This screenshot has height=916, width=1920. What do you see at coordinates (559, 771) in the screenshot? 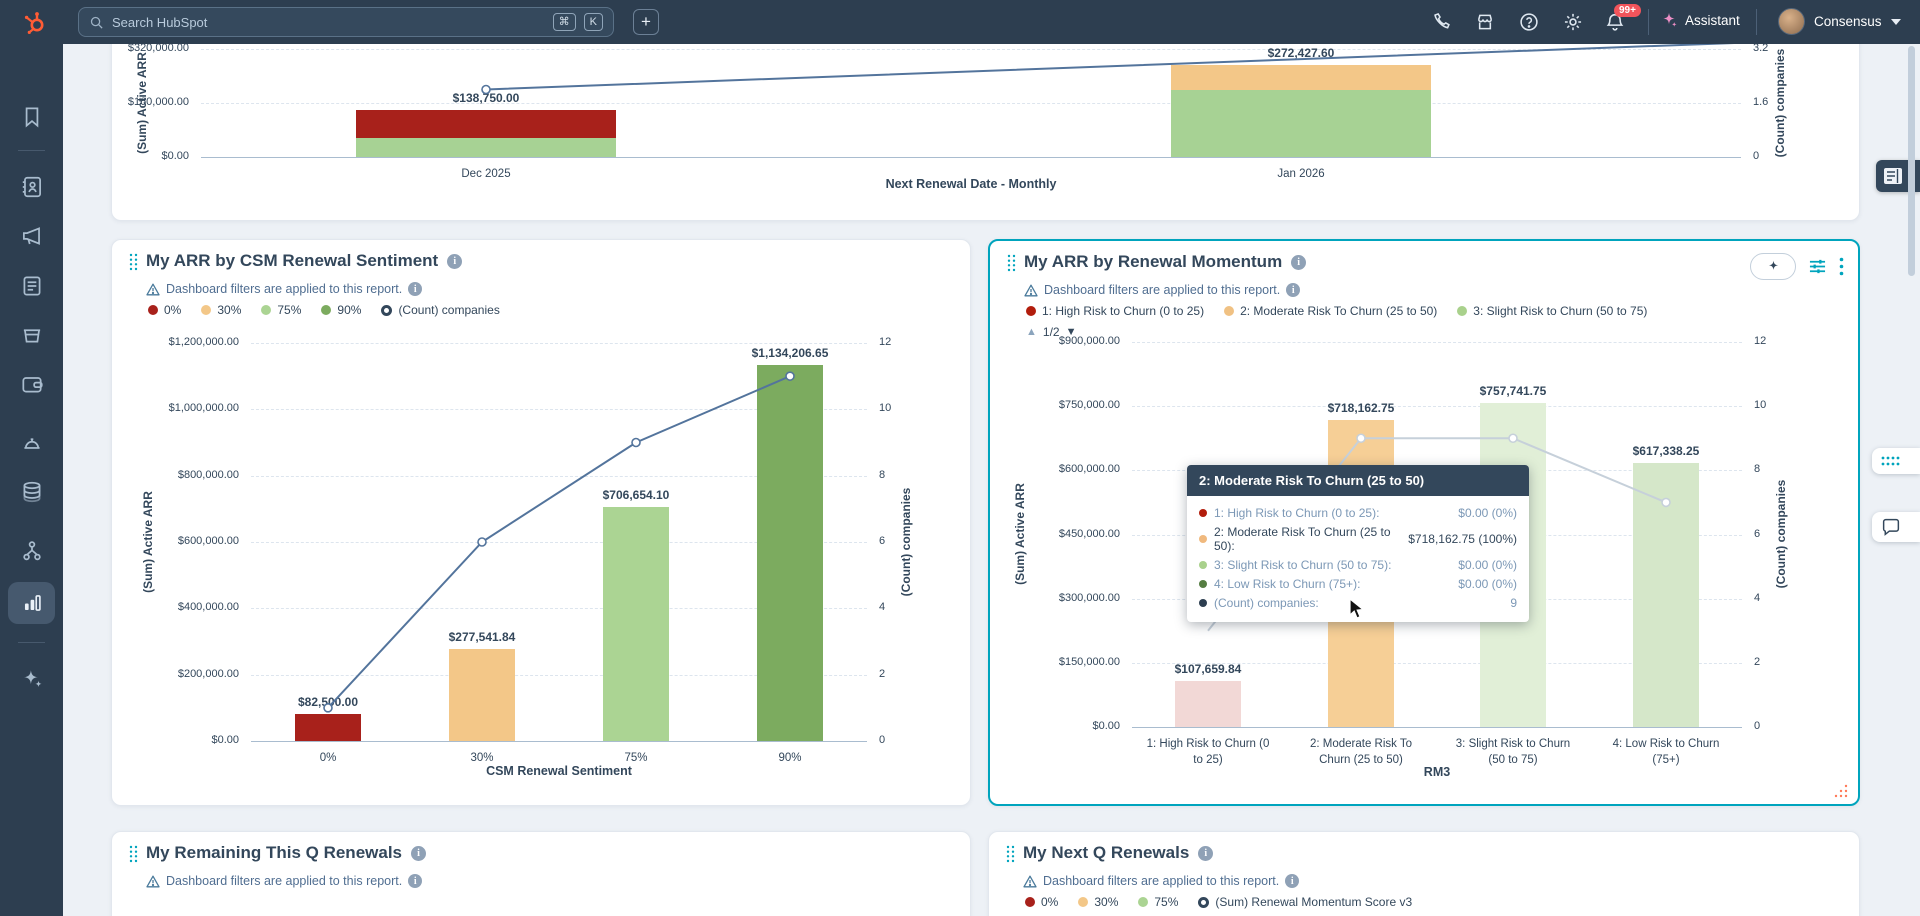
I see `x-axis-title: CSM Renewal Sentiment` at bounding box center [559, 771].